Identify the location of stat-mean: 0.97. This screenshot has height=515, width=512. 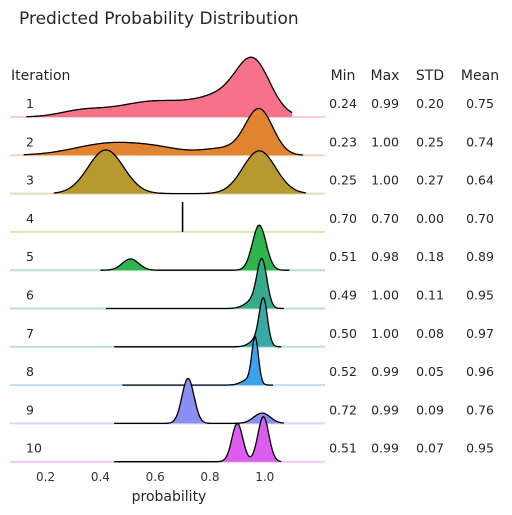
(480, 333).